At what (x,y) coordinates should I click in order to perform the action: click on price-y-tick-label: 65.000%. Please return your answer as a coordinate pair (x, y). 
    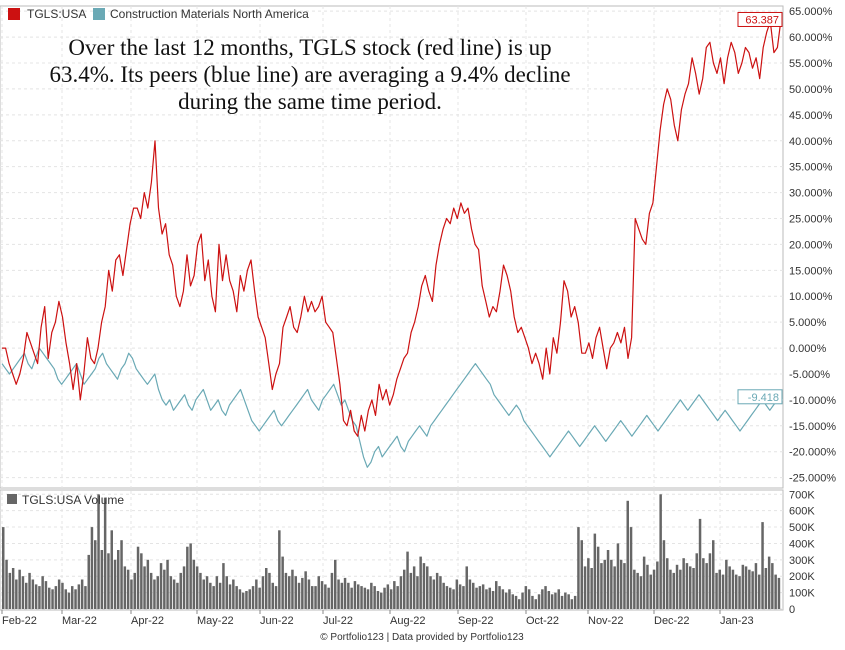
    Looking at the image, I should click on (811, 12).